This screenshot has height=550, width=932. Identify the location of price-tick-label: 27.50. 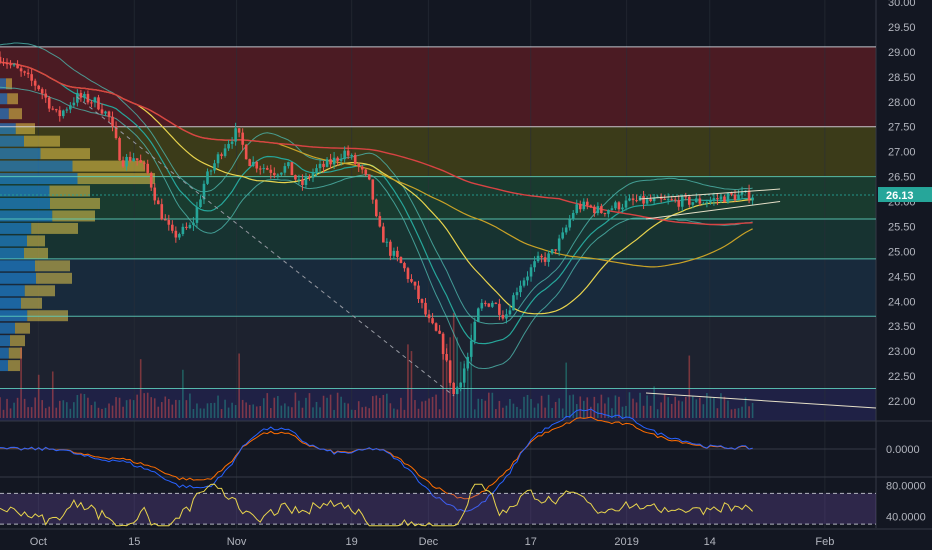
(902, 128).